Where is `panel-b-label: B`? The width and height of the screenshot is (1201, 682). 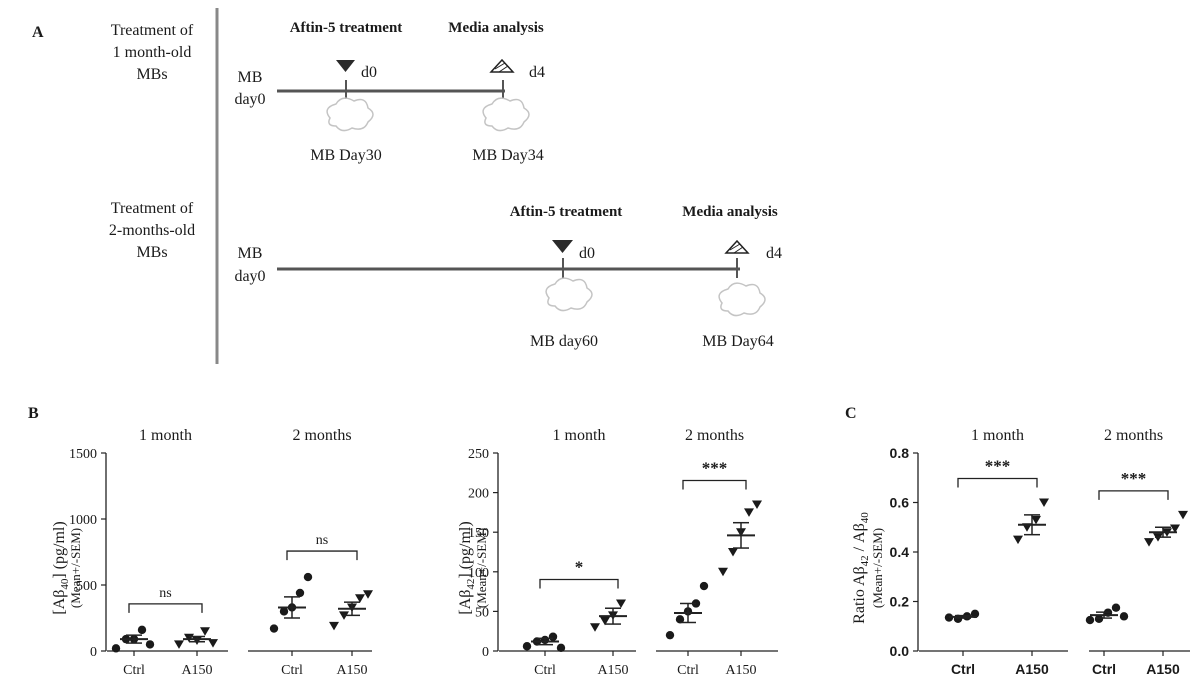 panel-b-label: B is located at coordinates (33, 413).